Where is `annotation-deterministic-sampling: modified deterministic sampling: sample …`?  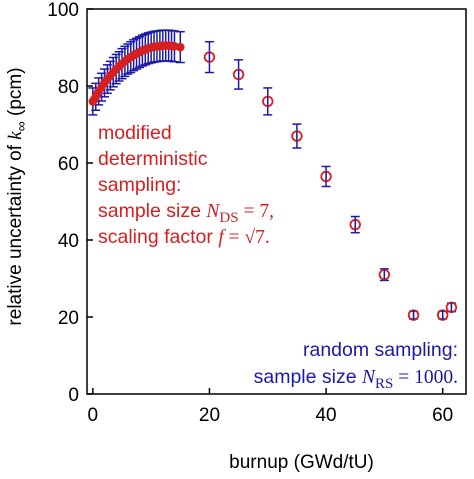 annotation-deterministic-sampling: modified deterministic sampling: sample … is located at coordinates (186, 185).